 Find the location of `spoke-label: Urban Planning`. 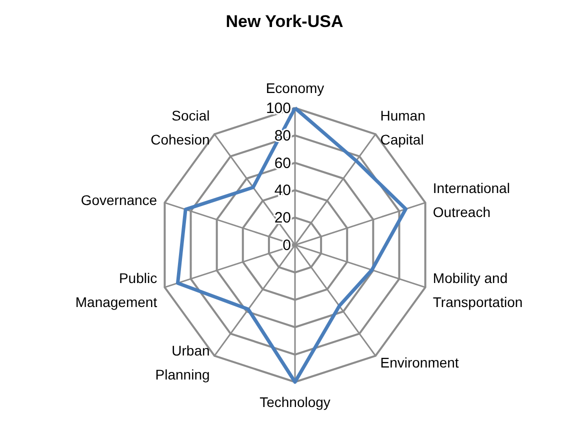

spoke-label: Urban Planning is located at coordinates (182, 362).